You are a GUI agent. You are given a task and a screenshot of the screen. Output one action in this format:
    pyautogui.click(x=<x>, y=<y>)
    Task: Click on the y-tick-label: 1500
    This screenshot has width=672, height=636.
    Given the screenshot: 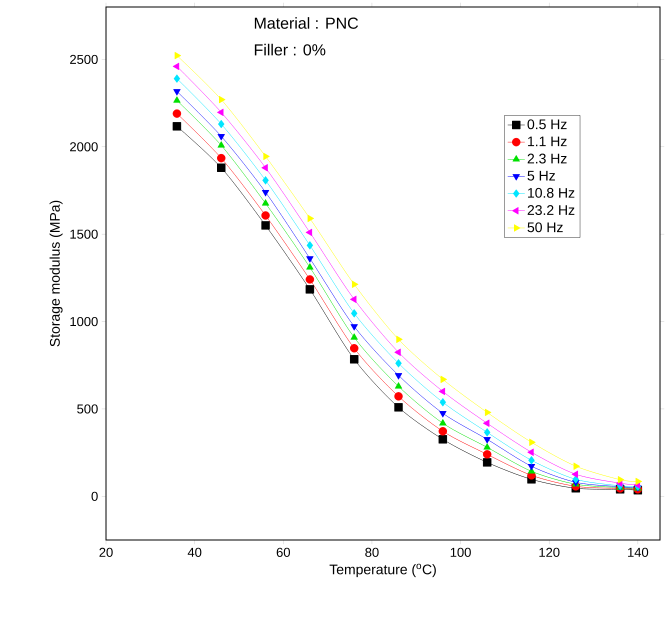 What is the action you would take?
    pyautogui.click(x=84, y=234)
    